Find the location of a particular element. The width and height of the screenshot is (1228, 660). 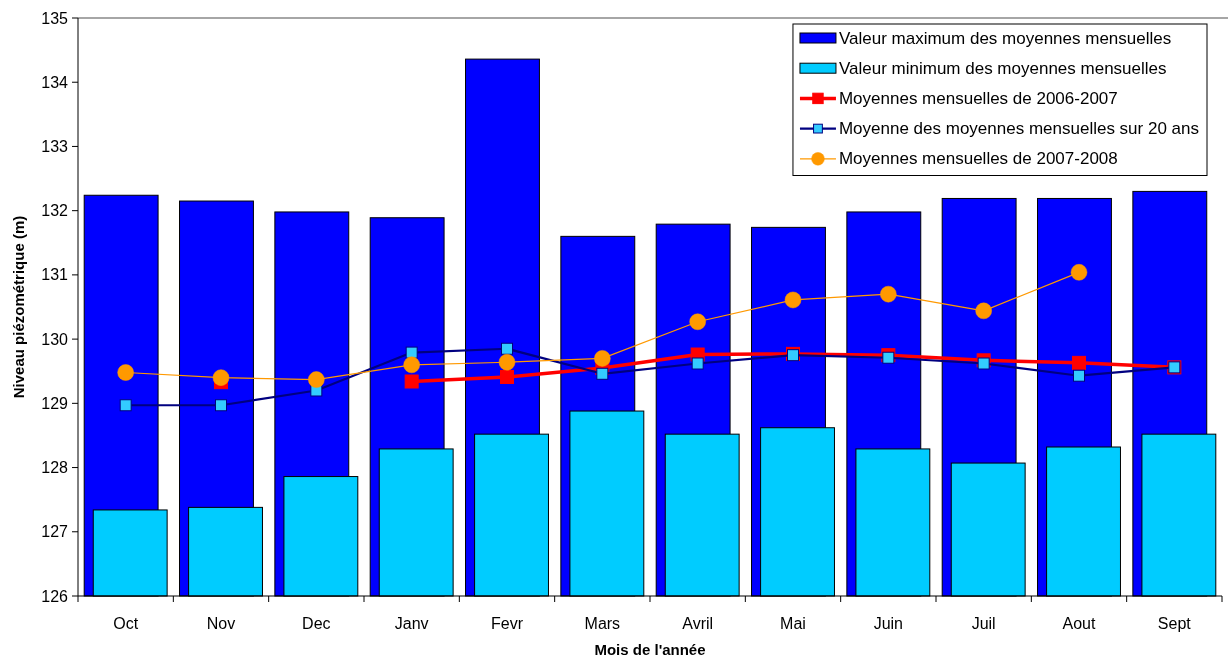

legend-label: Moyennes mensuelles de 2007-2008 is located at coordinates (978, 159).